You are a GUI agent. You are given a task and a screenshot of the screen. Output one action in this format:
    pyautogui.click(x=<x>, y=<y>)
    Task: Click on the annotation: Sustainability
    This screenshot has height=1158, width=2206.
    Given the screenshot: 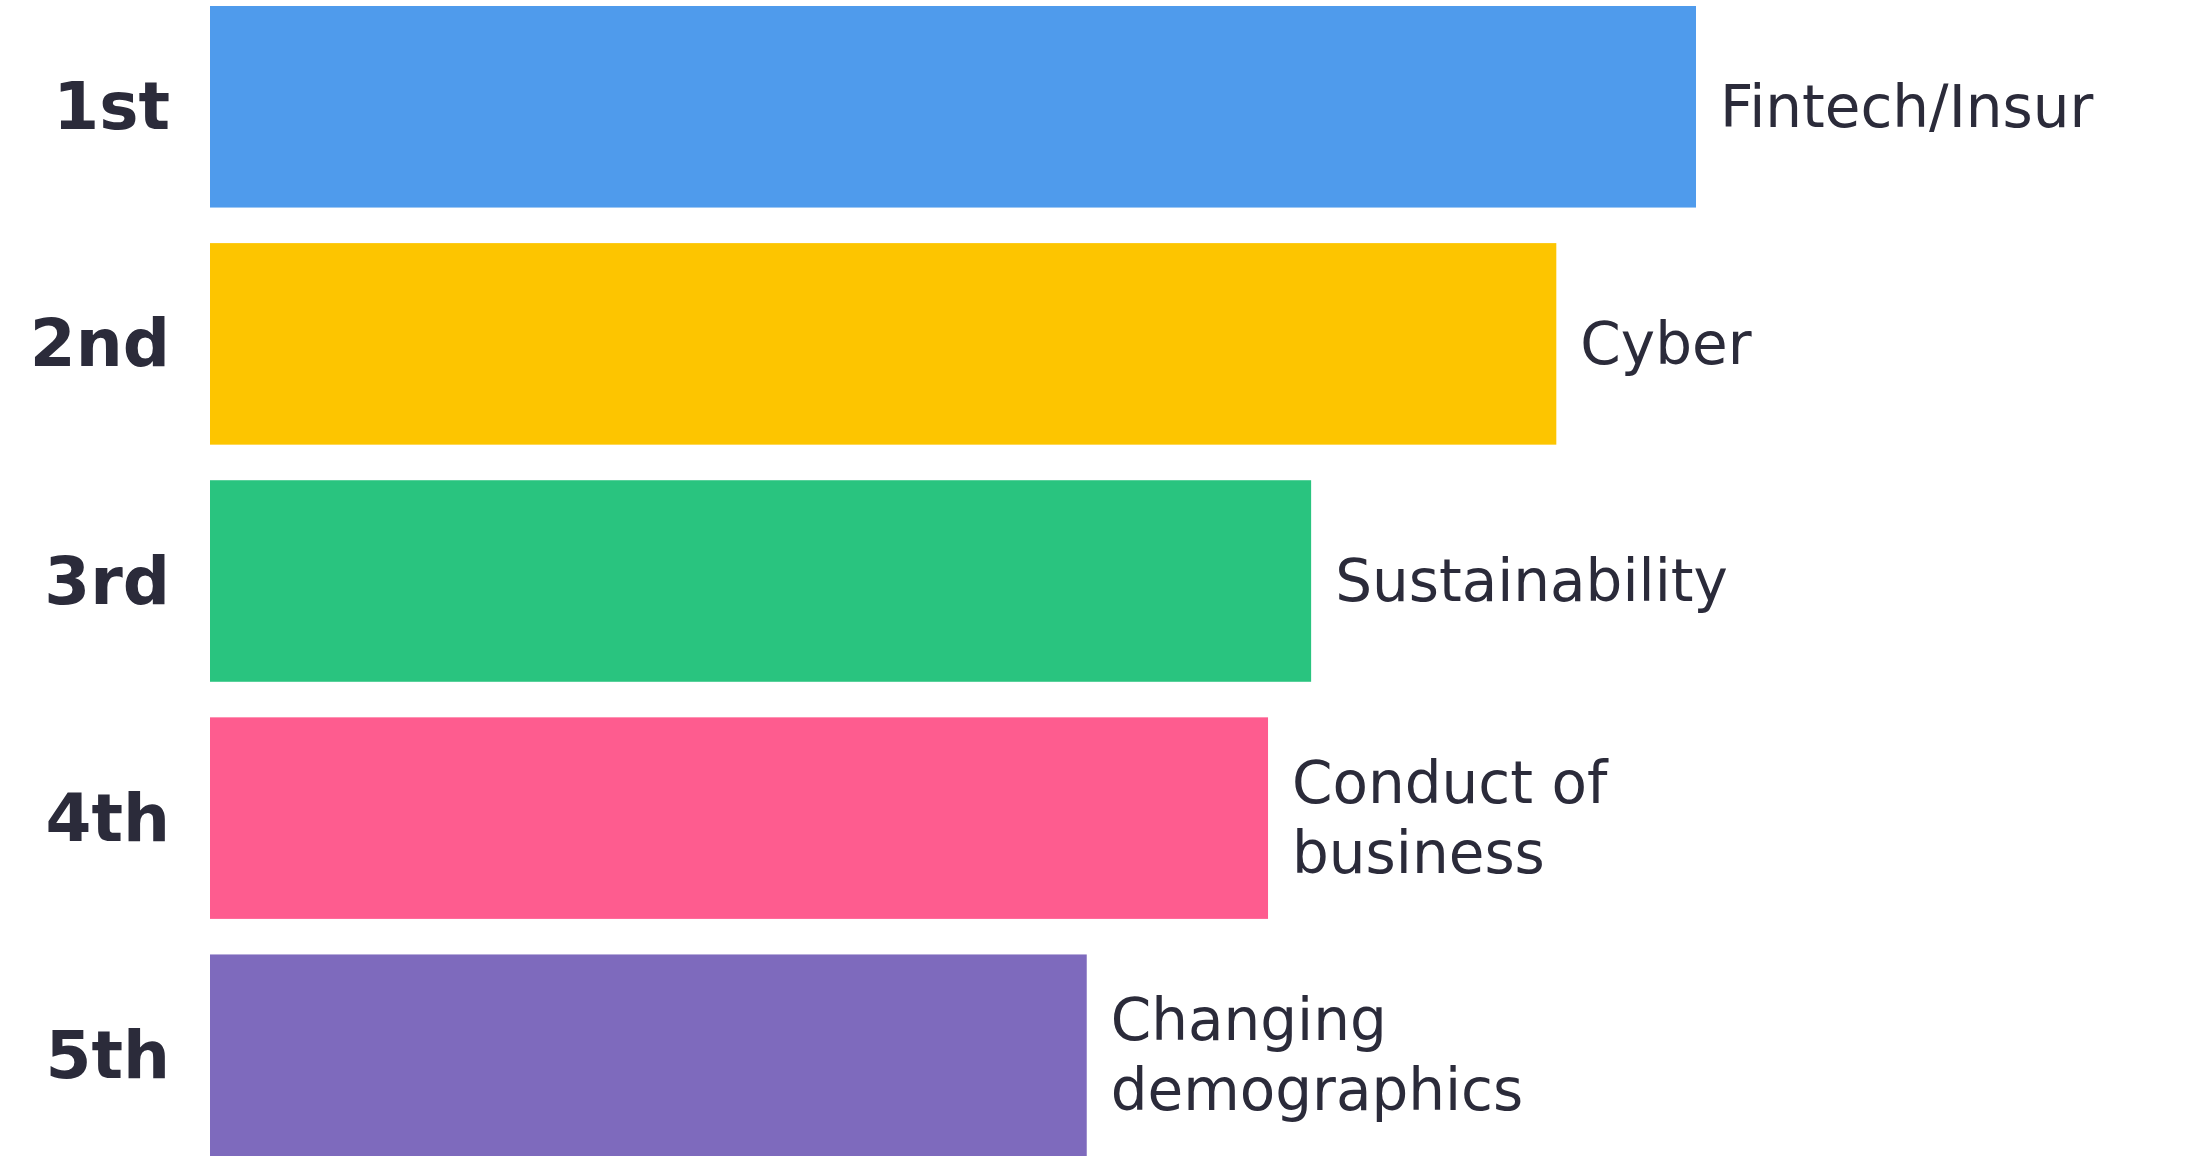 What is the action you would take?
    pyautogui.click(x=1531, y=581)
    